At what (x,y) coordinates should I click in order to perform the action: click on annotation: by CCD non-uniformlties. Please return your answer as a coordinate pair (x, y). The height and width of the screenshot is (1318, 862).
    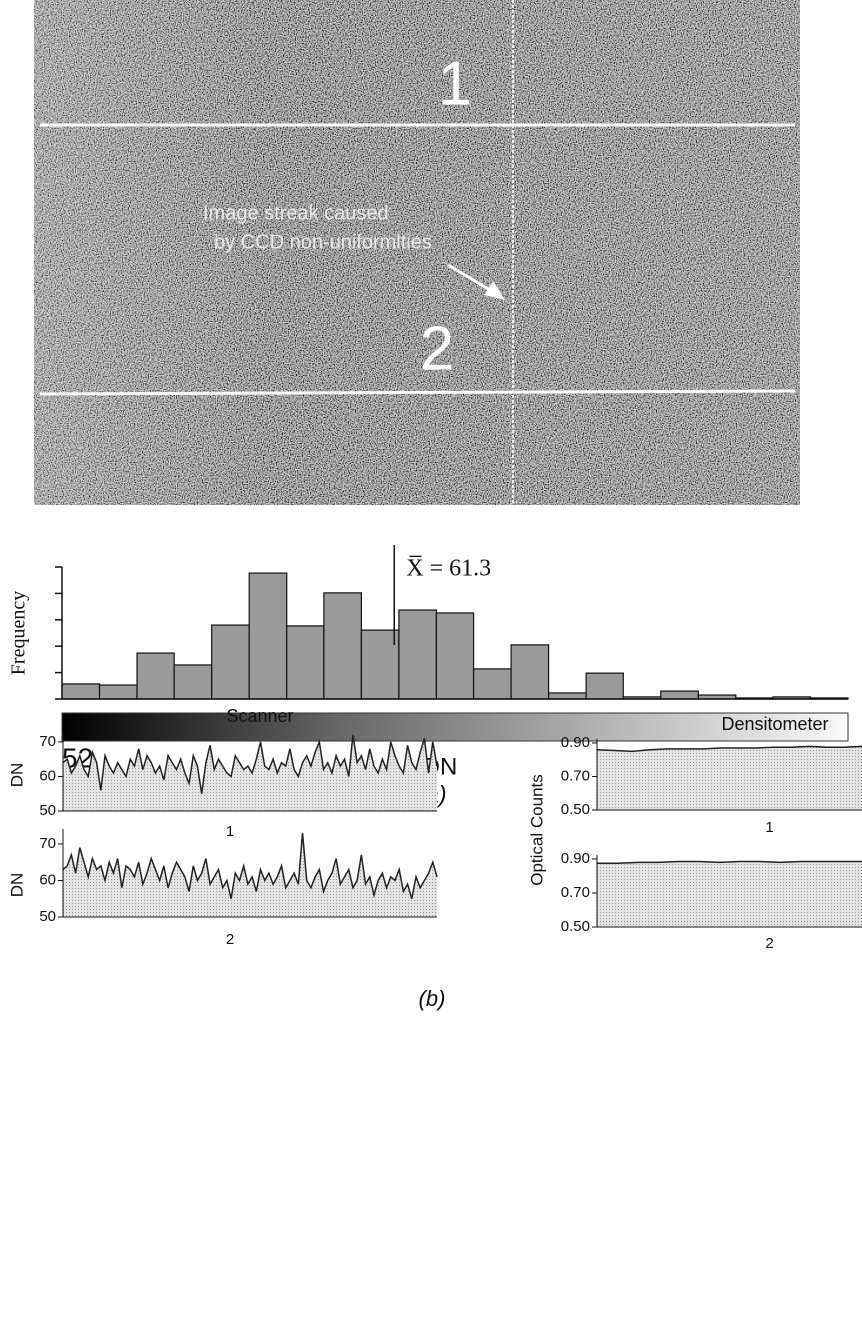
    Looking at the image, I should click on (323, 242).